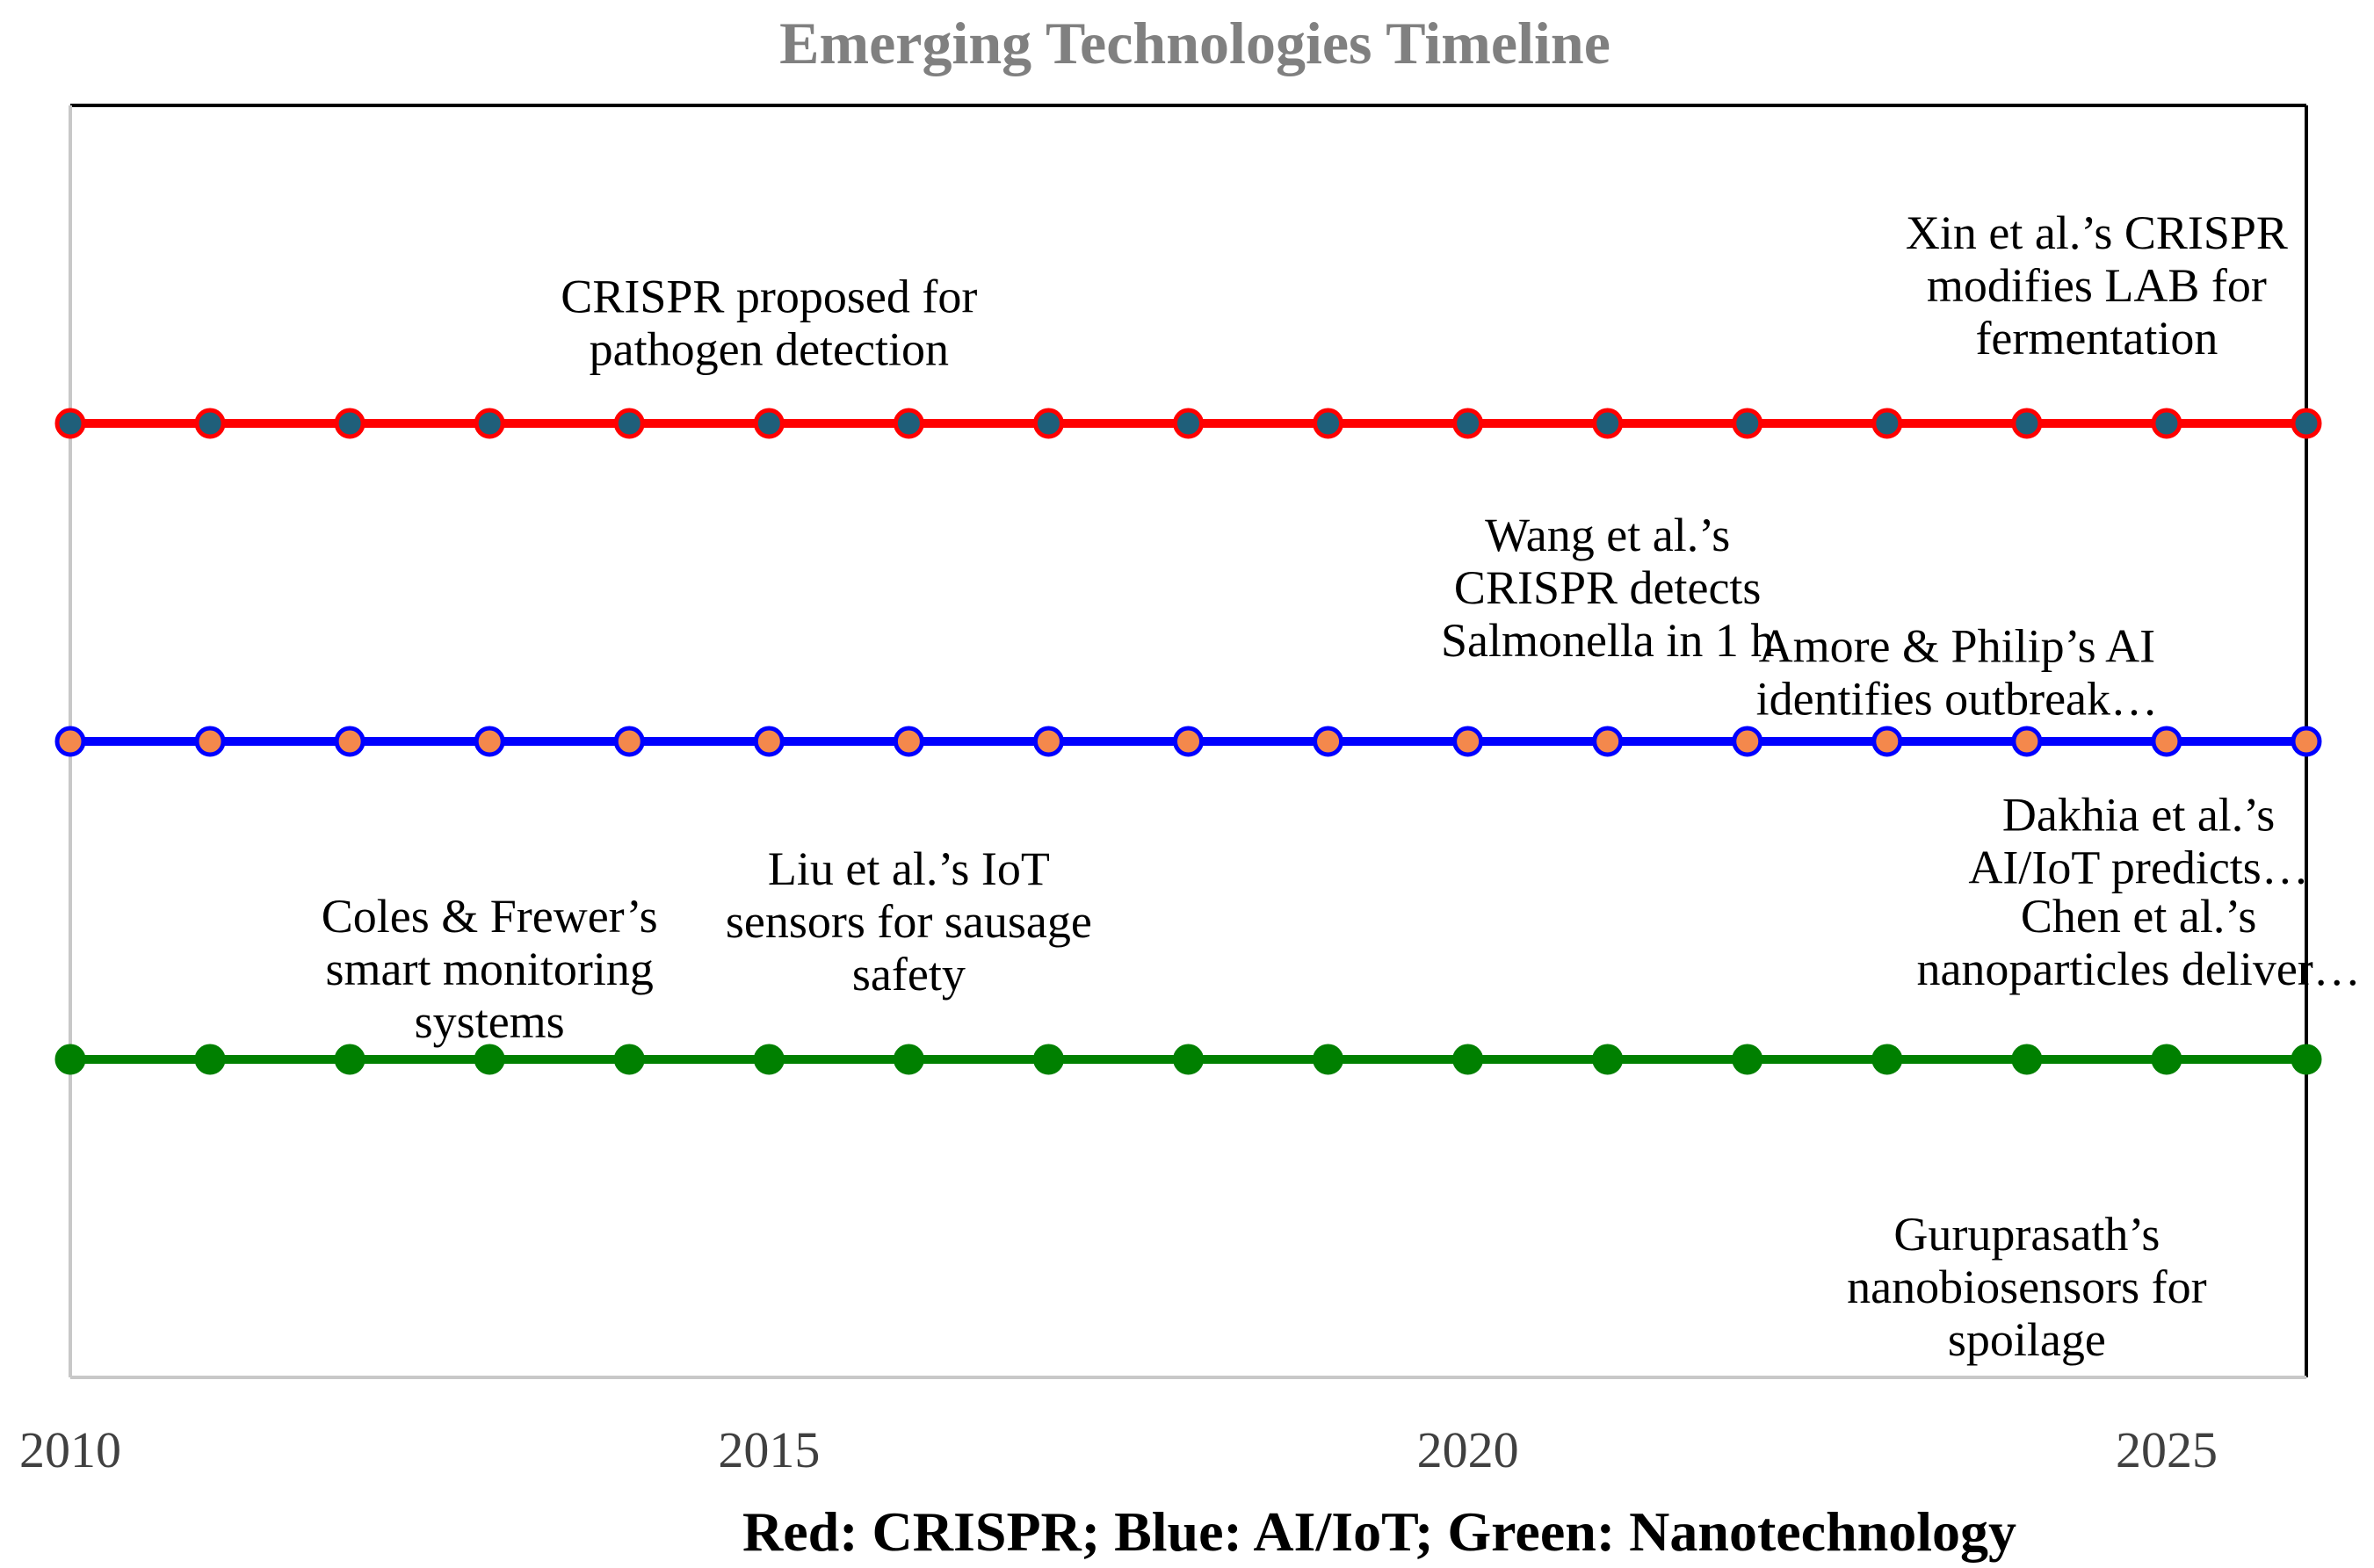 The image size is (2374, 1568). I want to click on series-crispr, so click(1188, 423).